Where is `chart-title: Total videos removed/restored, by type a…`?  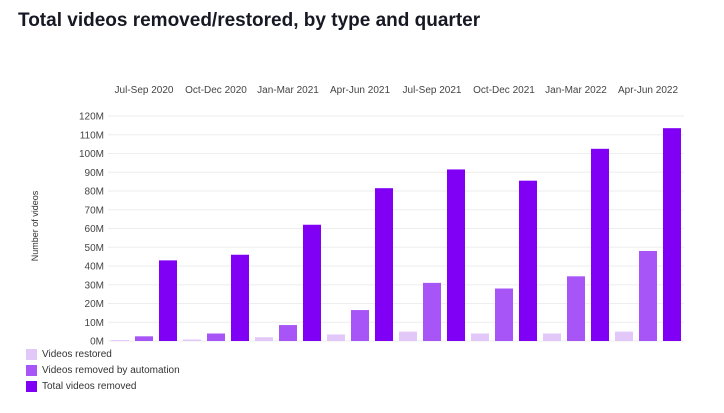 chart-title: Total videos removed/restored, by type a… is located at coordinates (249, 20).